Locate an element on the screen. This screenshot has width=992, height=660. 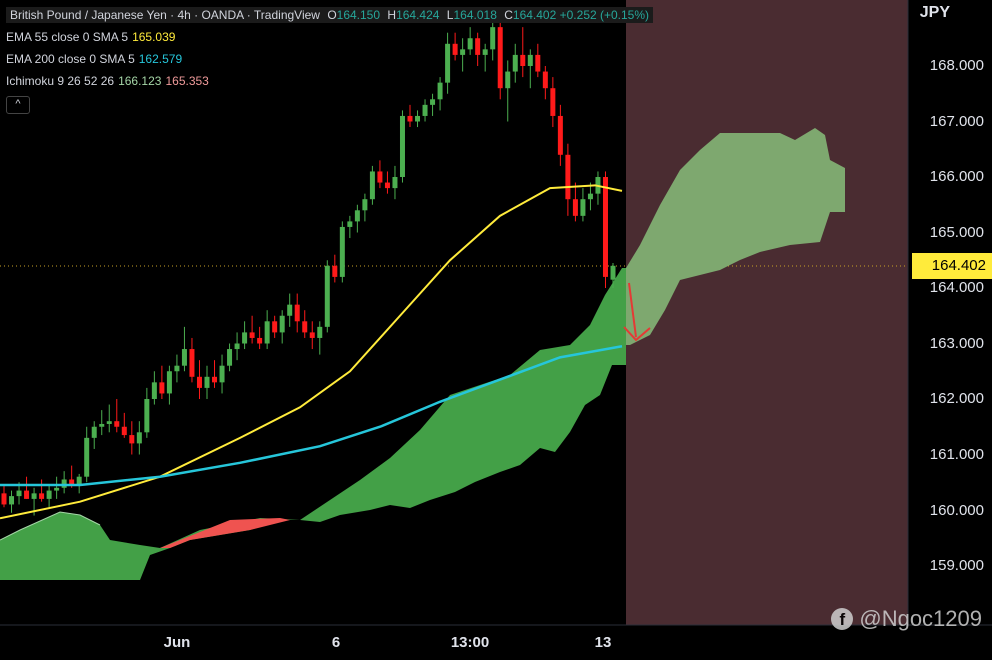
ichimoku-value-a: 166.123 is located at coordinates (140, 81).